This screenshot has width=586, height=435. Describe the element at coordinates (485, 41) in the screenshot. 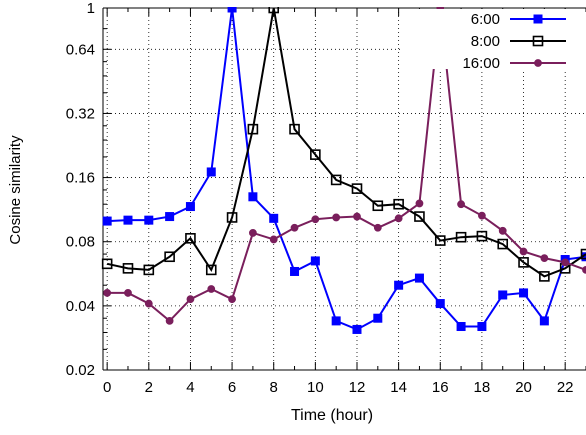

I see `legend-label: 8:00` at that location.